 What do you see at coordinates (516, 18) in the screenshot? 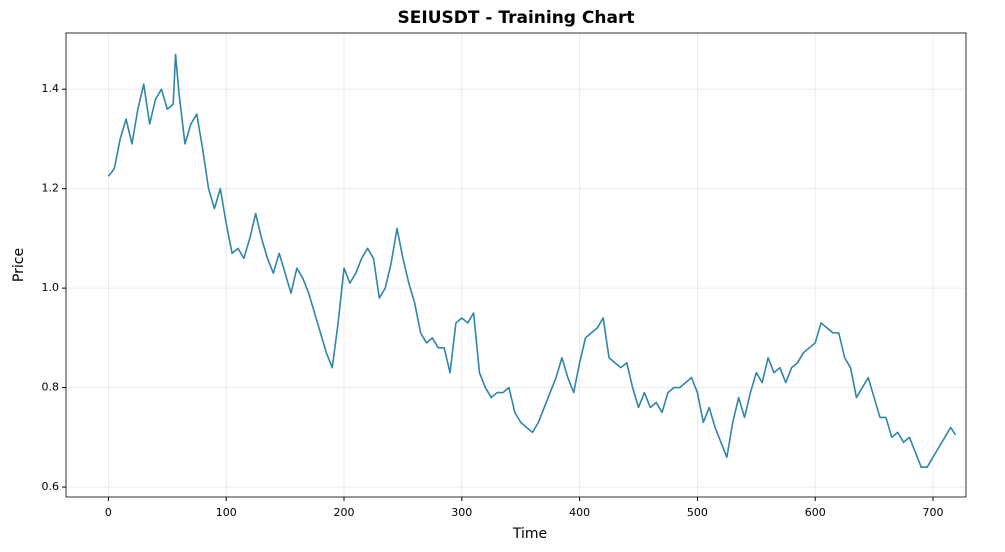
I see `chart-title: SEIUSDT - Training Chart` at bounding box center [516, 18].